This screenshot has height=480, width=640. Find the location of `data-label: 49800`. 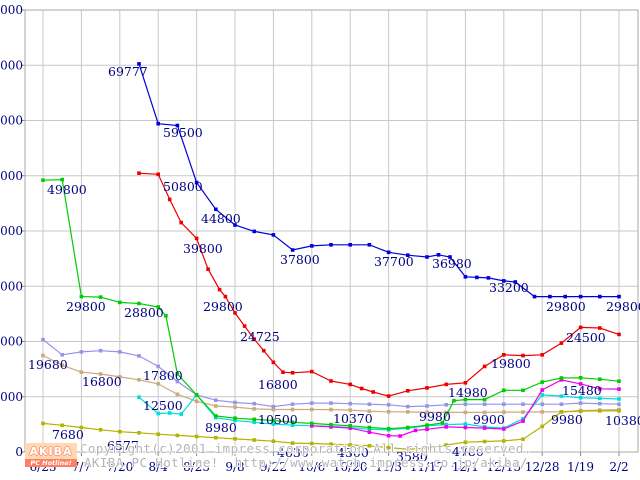

data-label: 49800 is located at coordinates (67, 189).